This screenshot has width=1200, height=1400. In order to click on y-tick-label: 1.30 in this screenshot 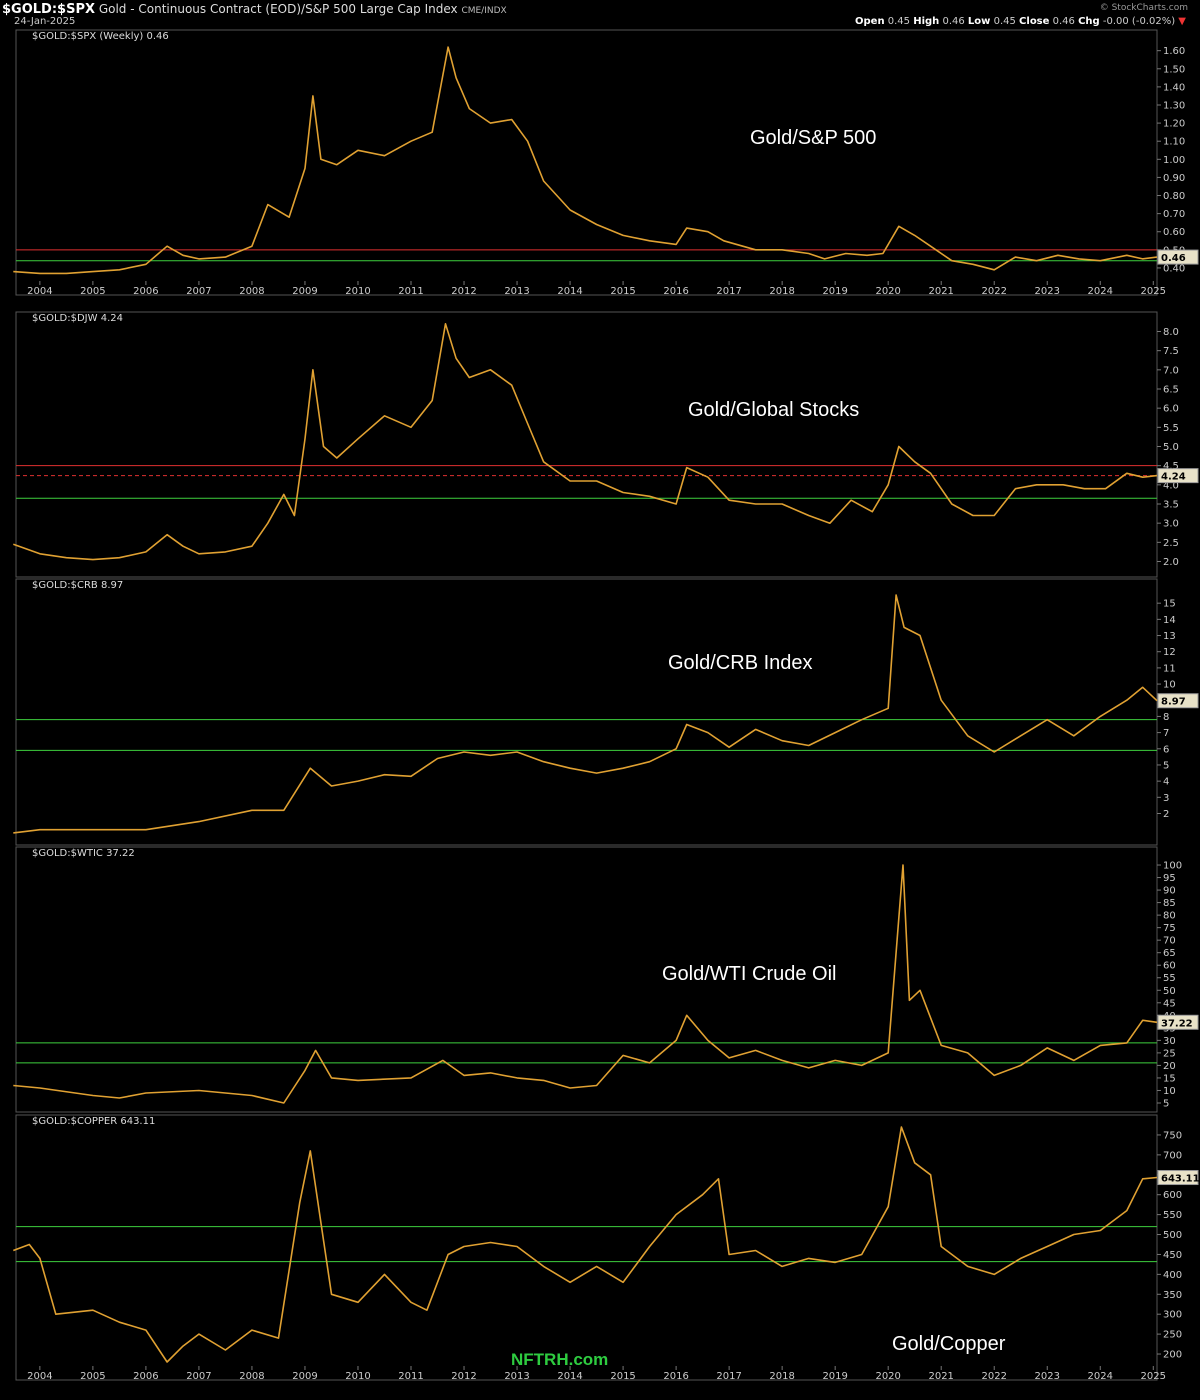, I will do `click(1174, 105)`.